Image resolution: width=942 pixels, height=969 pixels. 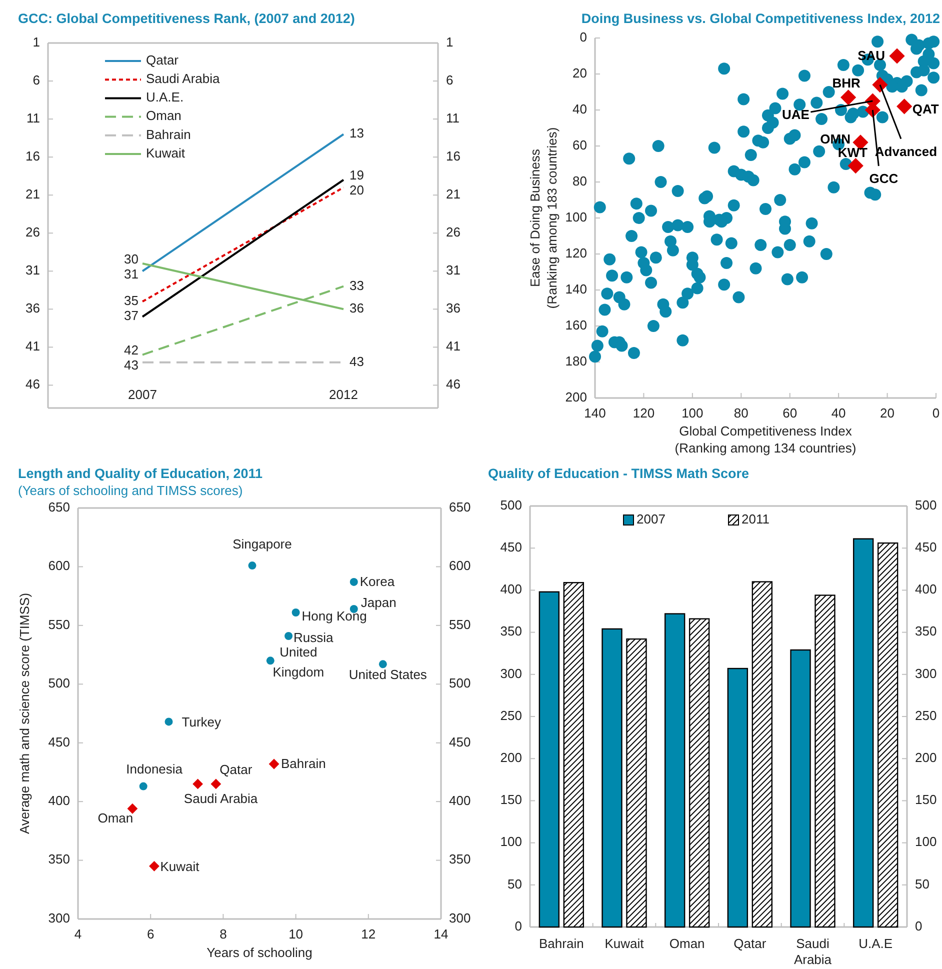 I want to click on x-tick-label: Kuwait, so click(x=624, y=944).